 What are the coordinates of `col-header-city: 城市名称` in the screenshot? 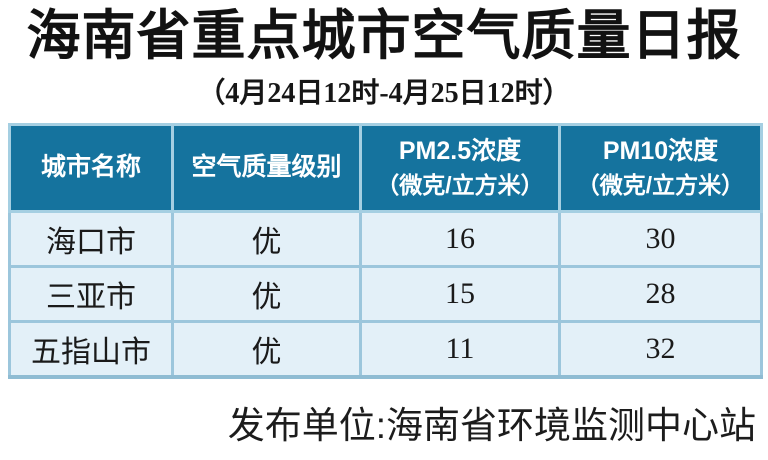 It's located at (91, 167).